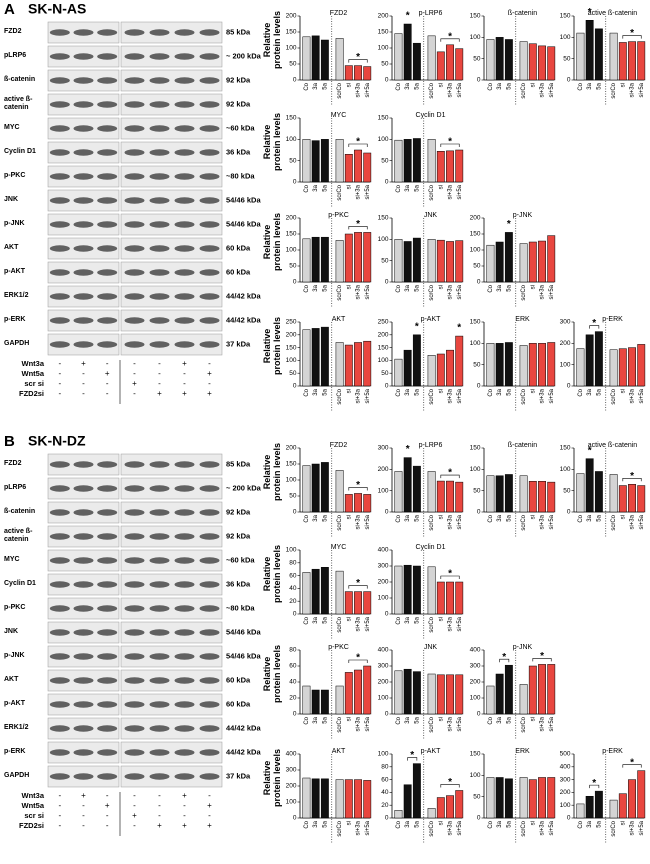 Image resolution: width=650 pixels, height=864 pixels. I want to click on y-tick-label: 200, so click(291, 335).